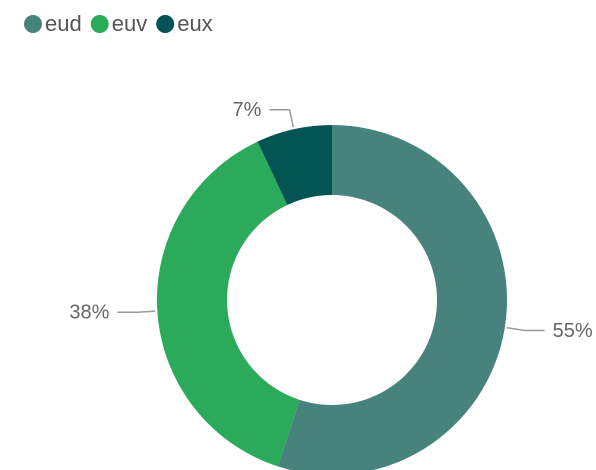 The image size is (596, 470). What do you see at coordinates (247, 110) in the screenshot?
I see `slice-label: 7%` at bounding box center [247, 110].